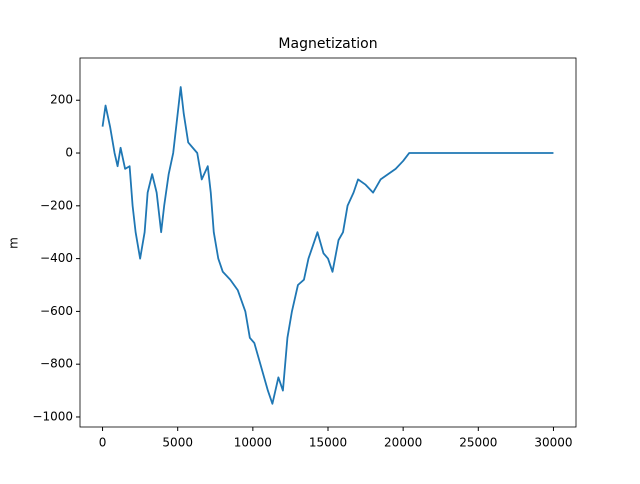 The width and height of the screenshot is (640, 484). What do you see at coordinates (56, 258) in the screenshot?
I see `y-tick-label: −400` at bounding box center [56, 258].